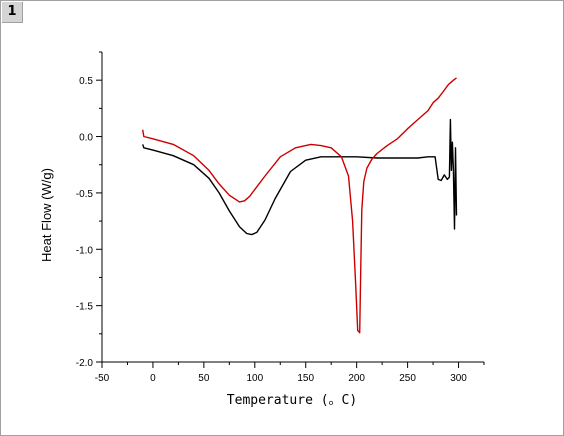  What do you see at coordinates (86, 81) in the screenshot?
I see `y-tick-label: 0.5` at bounding box center [86, 81].